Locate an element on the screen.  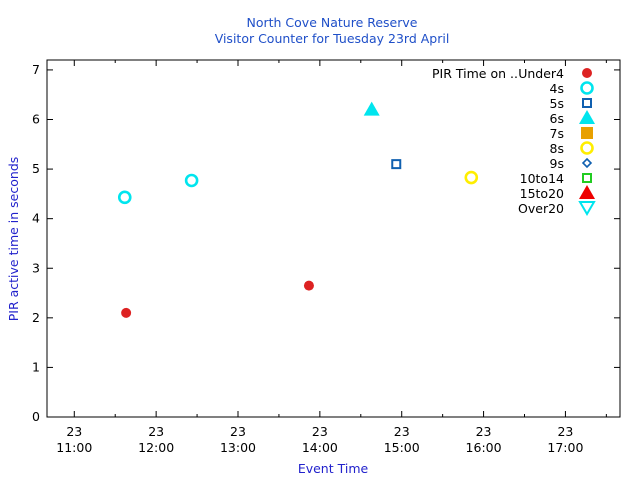
legend-marker-7s is located at coordinates (587, 133).